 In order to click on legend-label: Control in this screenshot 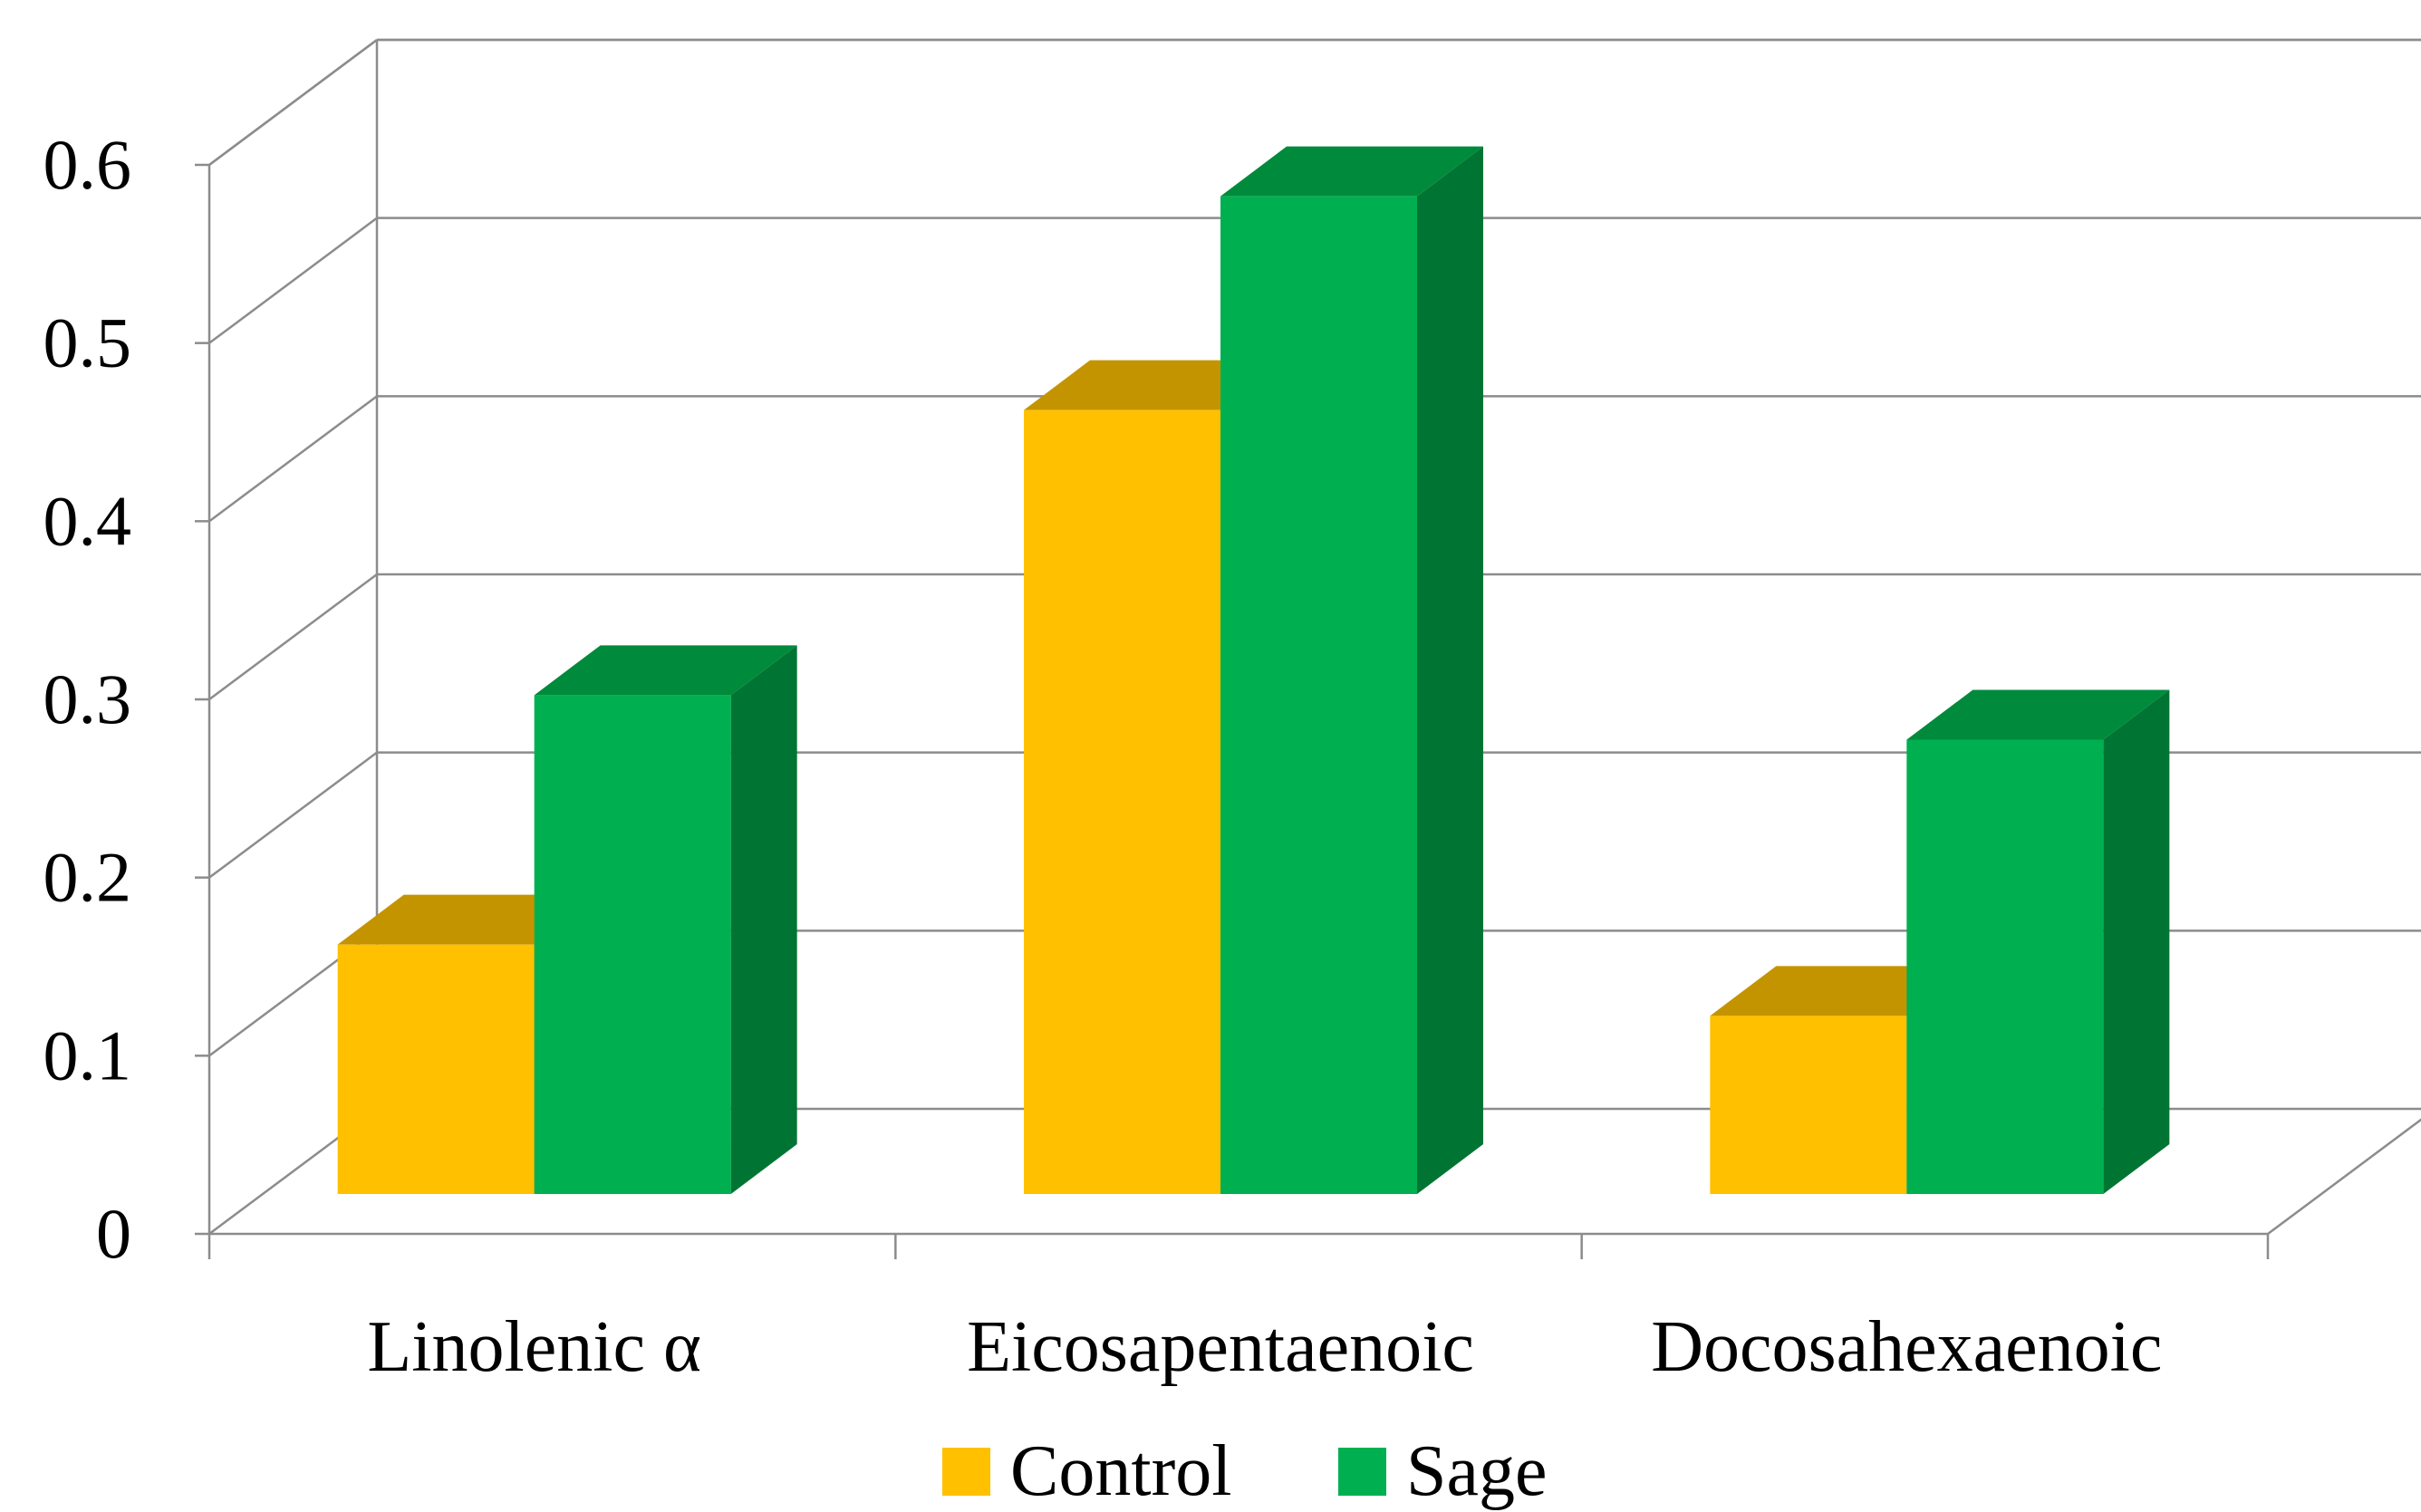, I will do `click(1120, 1471)`.